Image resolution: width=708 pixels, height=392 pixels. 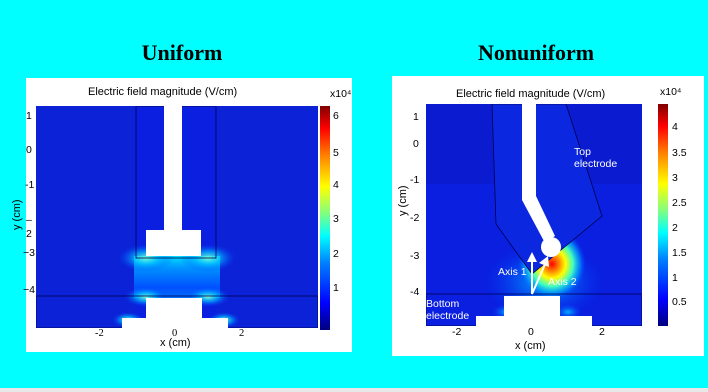 What do you see at coordinates (562, 282) in the screenshot?
I see `axis2-label: Axis 2` at bounding box center [562, 282].